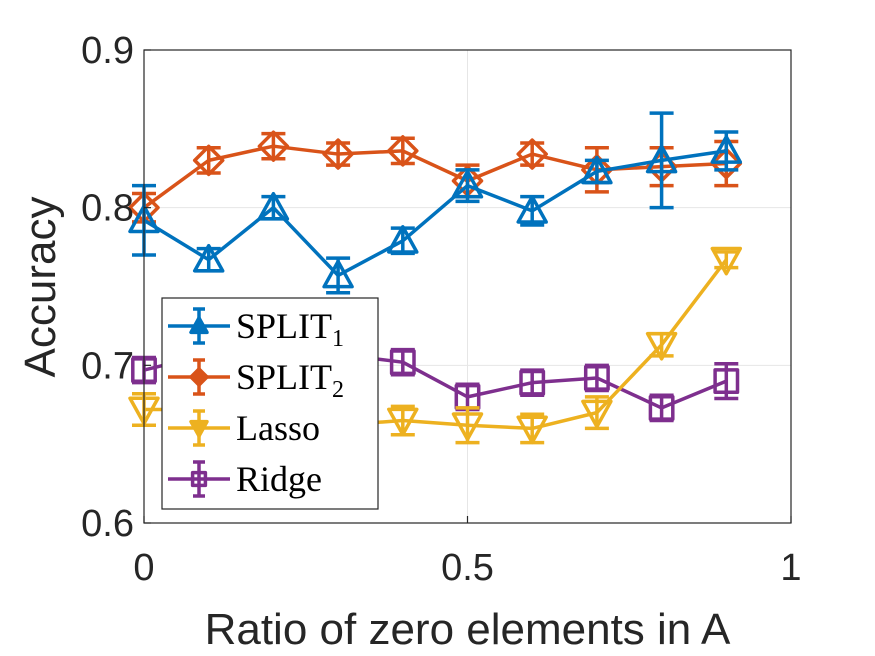  I want to click on y-axis-title: Accuracy, so click(40, 287).